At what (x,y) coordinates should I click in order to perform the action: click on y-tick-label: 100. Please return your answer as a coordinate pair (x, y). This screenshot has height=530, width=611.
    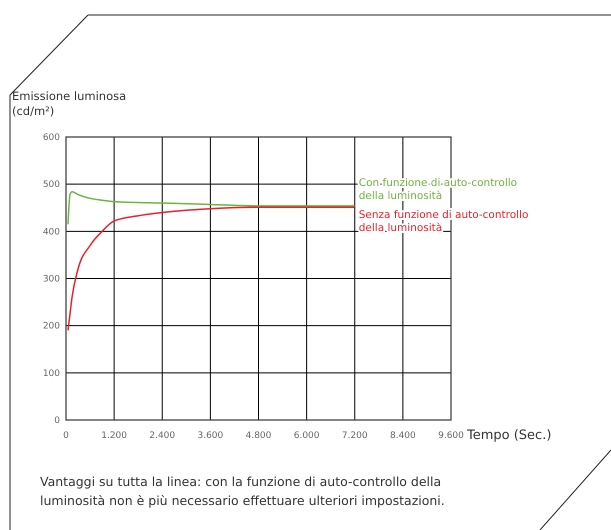
    Looking at the image, I should click on (51, 373).